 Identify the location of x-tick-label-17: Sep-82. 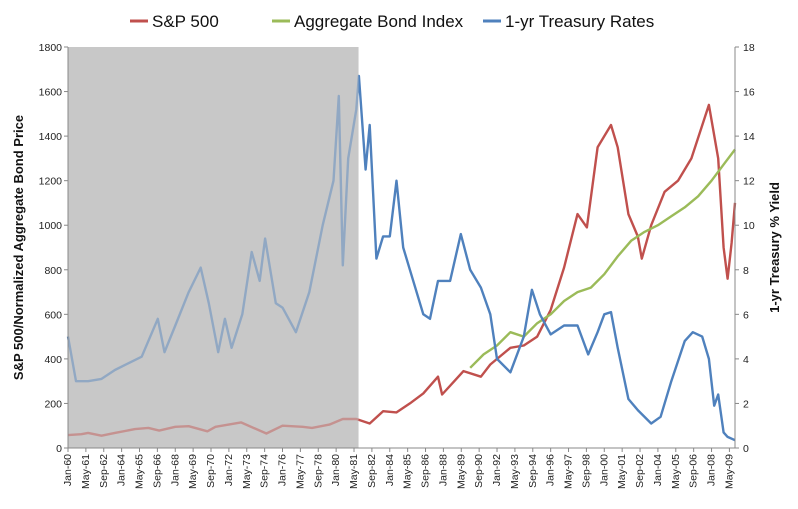
(372, 471).